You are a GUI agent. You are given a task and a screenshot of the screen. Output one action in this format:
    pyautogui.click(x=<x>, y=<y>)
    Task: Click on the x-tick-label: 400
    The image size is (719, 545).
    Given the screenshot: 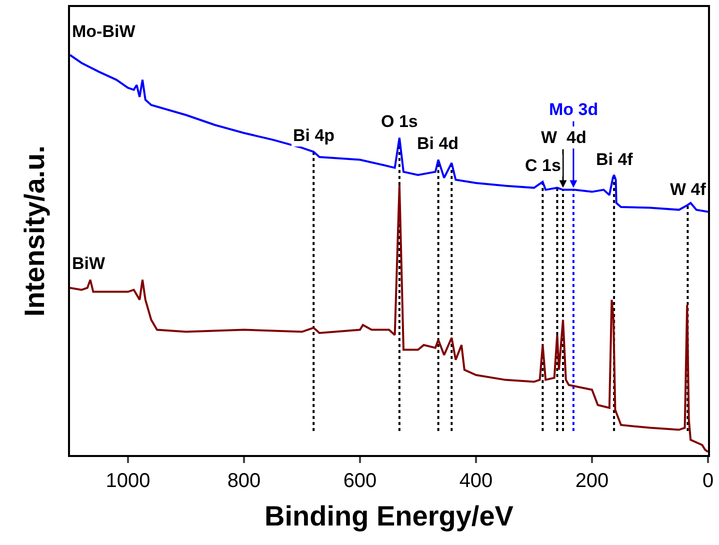 What is the action you would take?
    pyautogui.click(x=476, y=481)
    